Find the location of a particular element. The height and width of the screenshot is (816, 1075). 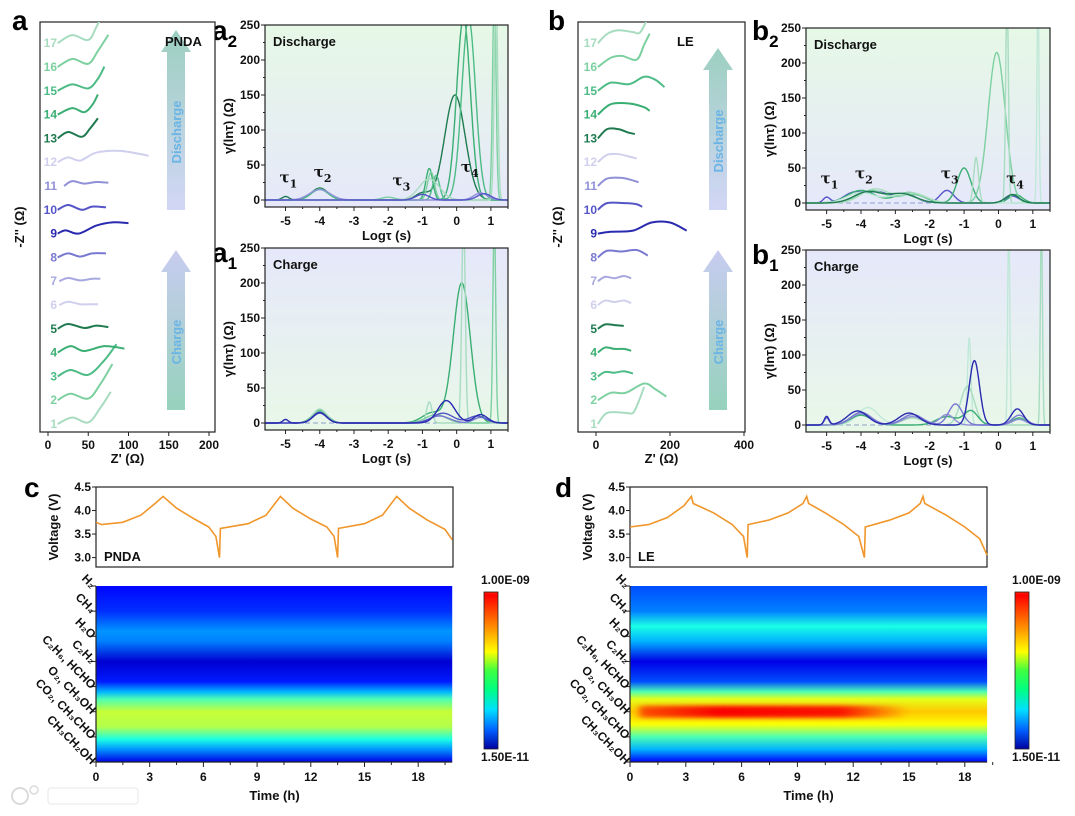

panel-label-b2: b2 is located at coordinates (765, 33).